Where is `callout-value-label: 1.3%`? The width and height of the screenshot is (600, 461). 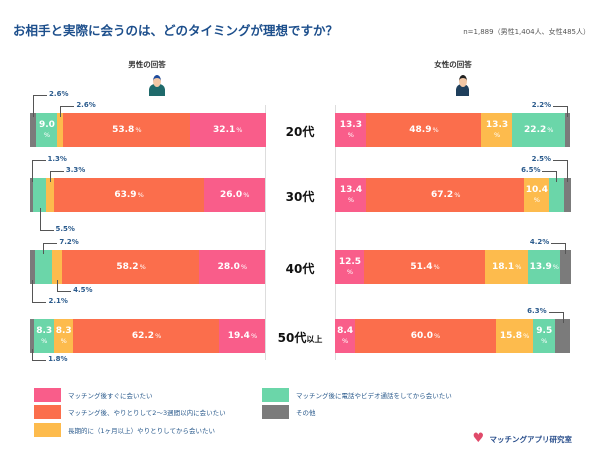
callout-value-label: 1.3% is located at coordinates (57, 159).